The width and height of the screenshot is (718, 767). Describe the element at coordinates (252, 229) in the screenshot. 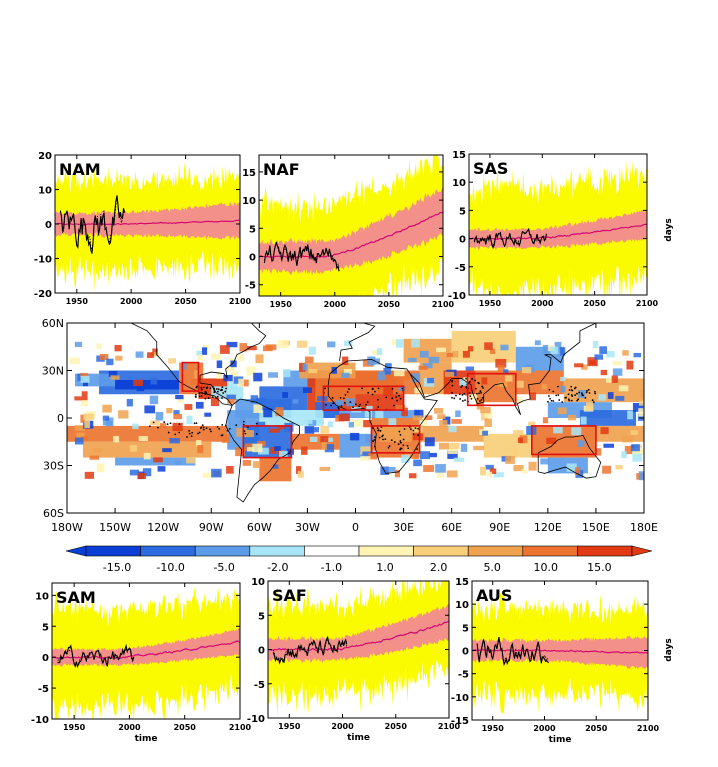

I see `y-tick-label: 5` at that location.